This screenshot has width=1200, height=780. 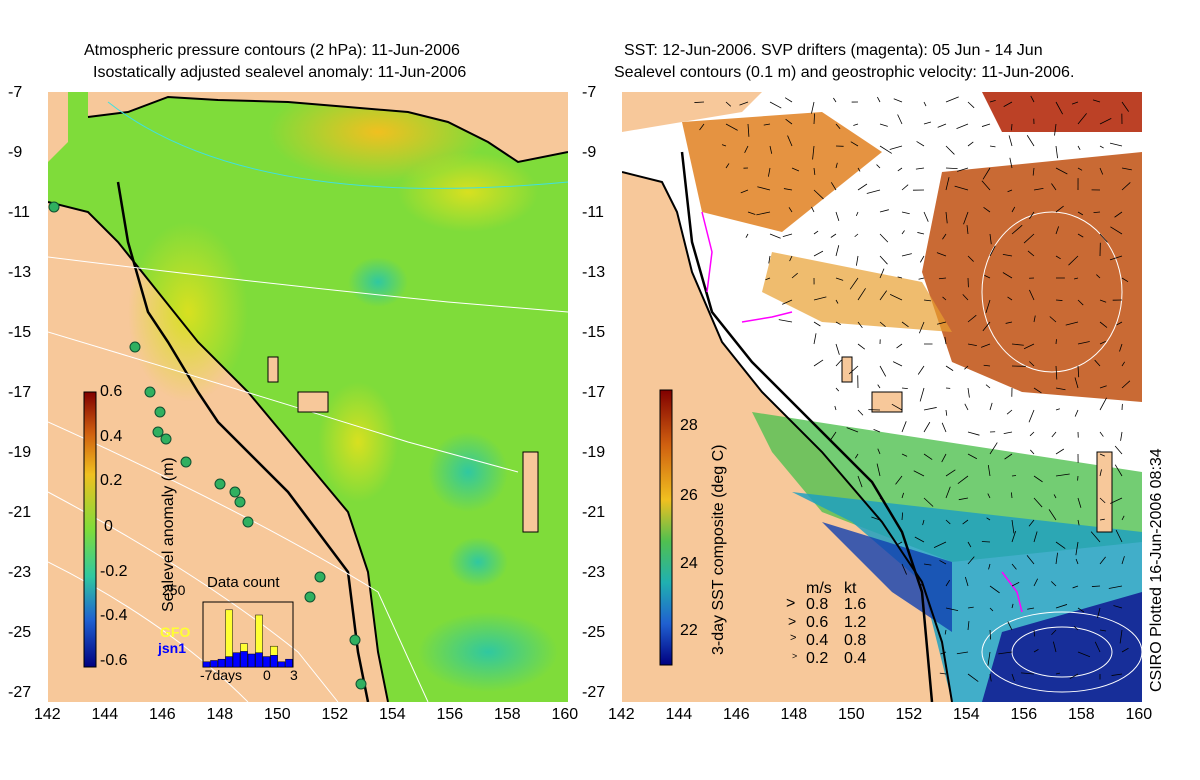 What do you see at coordinates (689, 425) in the screenshot?
I see `right-cb-tick: 28` at bounding box center [689, 425].